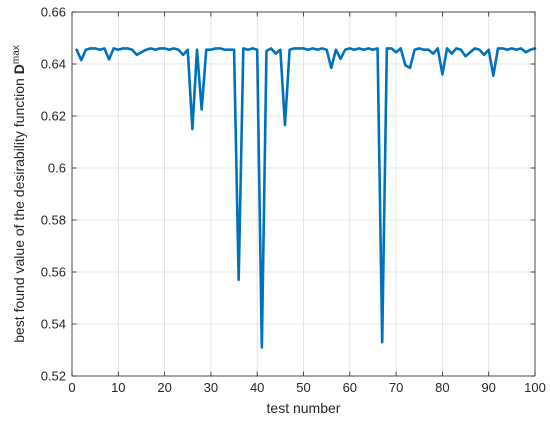  Describe the element at coordinates (535, 387) in the screenshot. I see `x-tick-label: 100` at that location.